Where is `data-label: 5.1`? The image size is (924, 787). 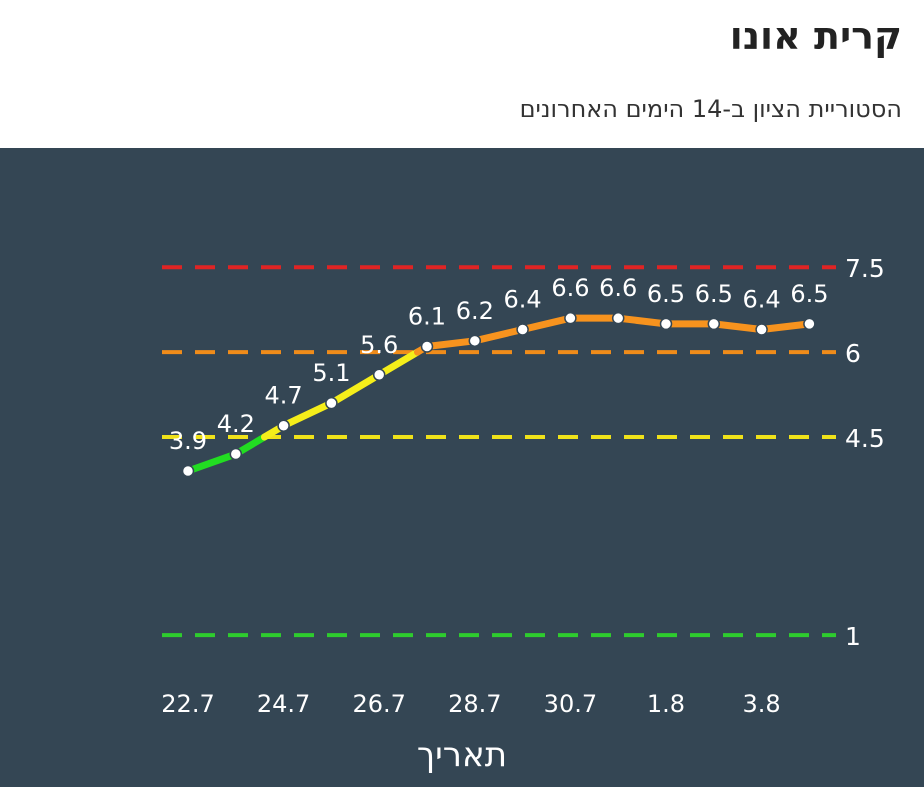
data-label: 5.1 is located at coordinates (331, 373).